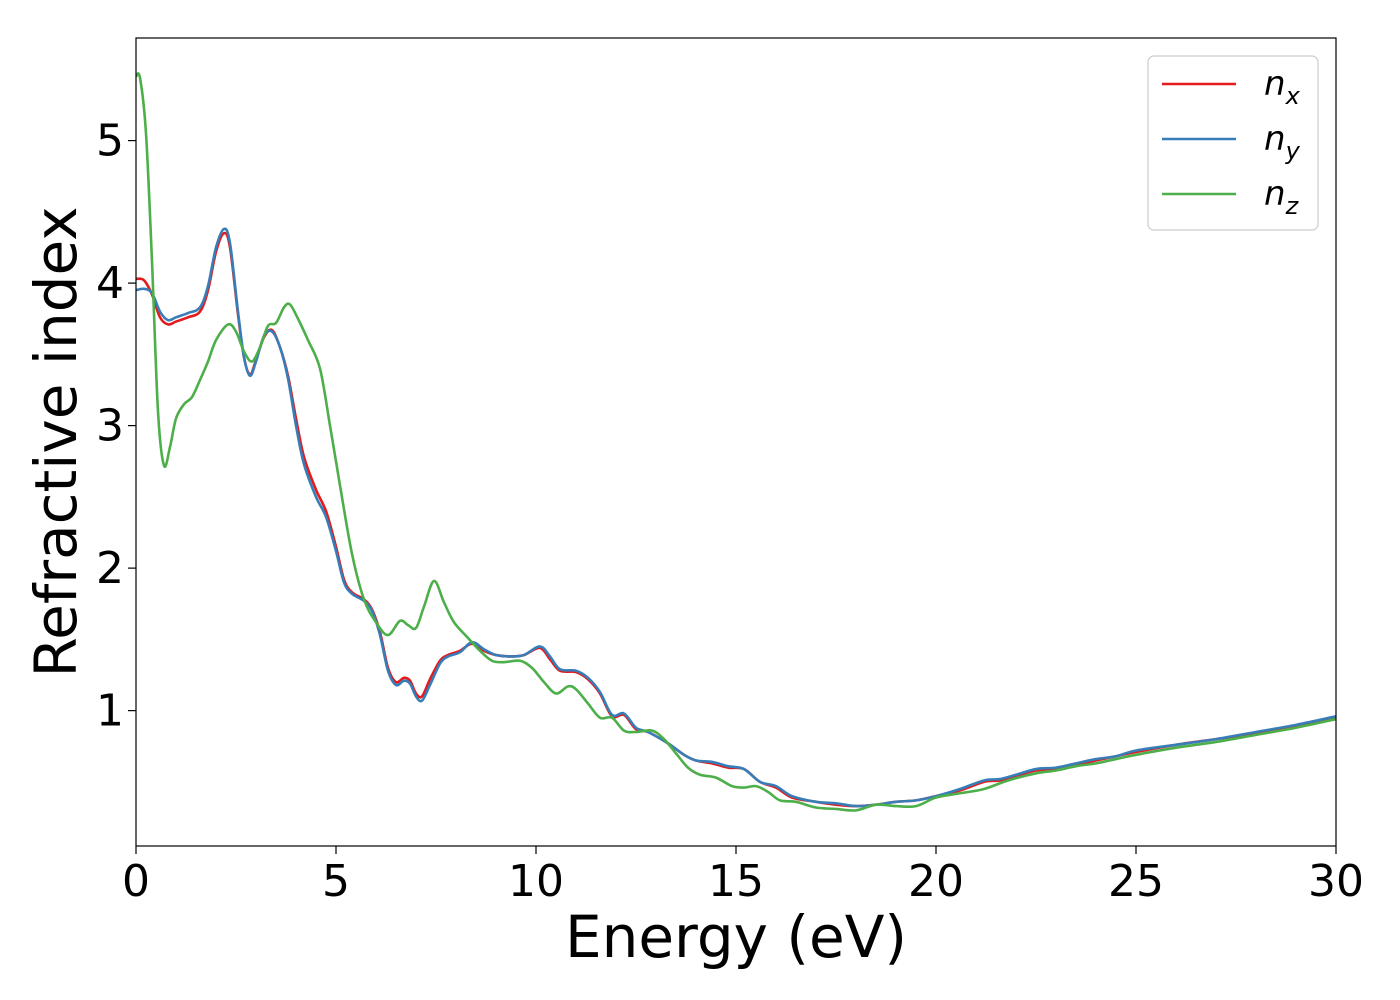 The height and width of the screenshot is (1000, 1400). I want to click on x-ticks: 0 5 10 15 20 25 30, so click(743, 876).